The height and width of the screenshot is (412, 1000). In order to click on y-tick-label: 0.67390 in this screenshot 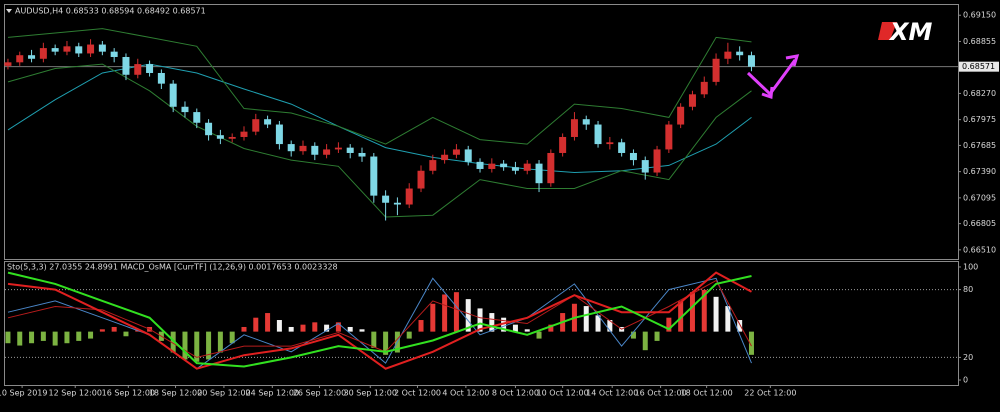, I will do `click(979, 171)`.